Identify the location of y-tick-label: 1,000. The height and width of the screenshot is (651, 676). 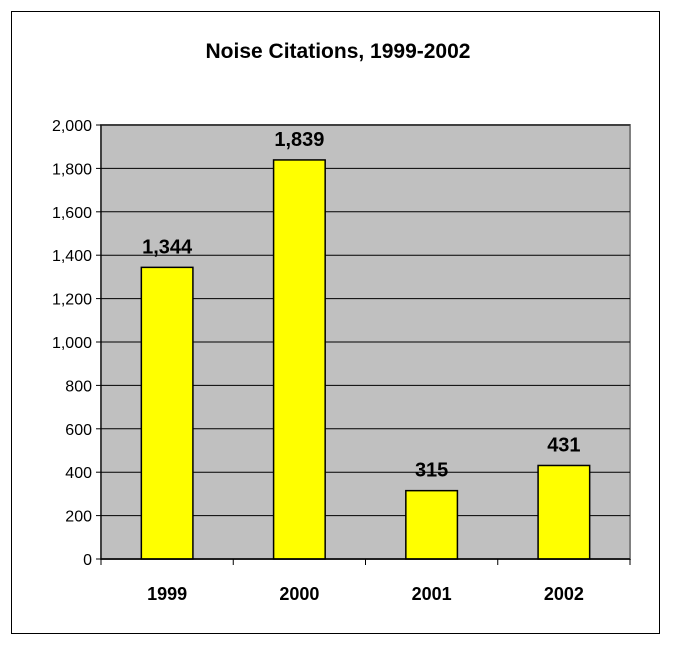
(72, 343).